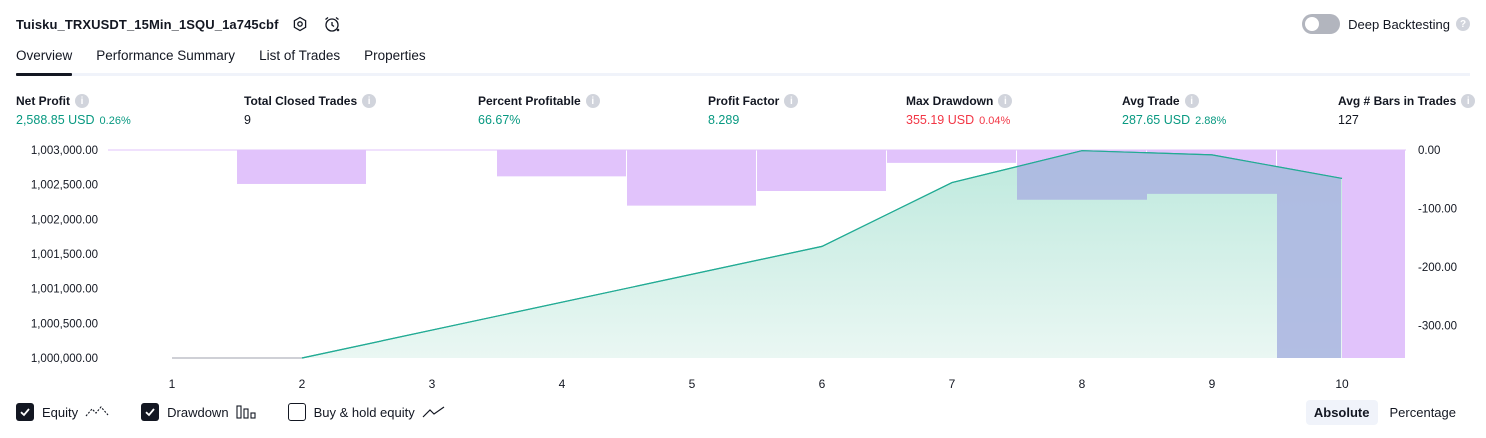  I want to click on metric-percent-profitable: Percent Profitable i 66.67%, so click(539, 110).